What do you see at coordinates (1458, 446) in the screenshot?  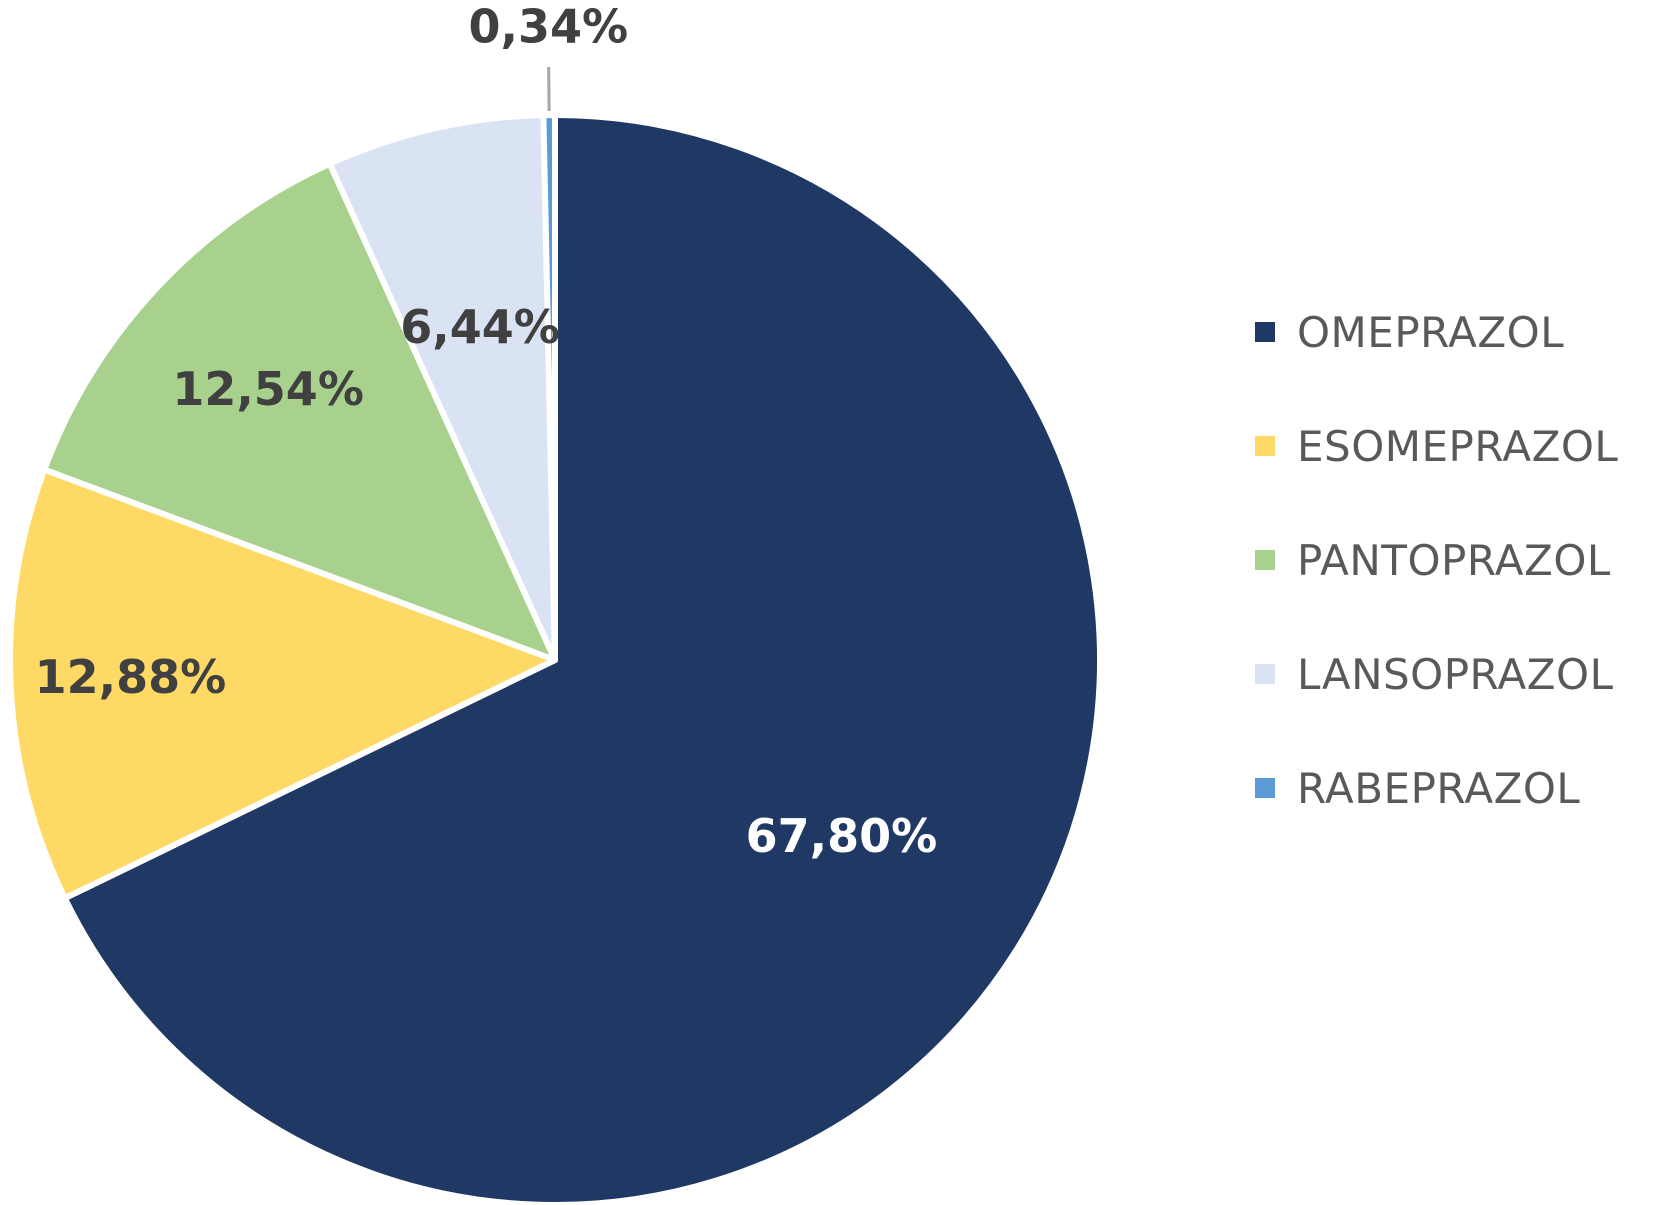 I see `legend-label-esomeprazol: ESOMEPRAZOL` at bounding box center [1458, 446].